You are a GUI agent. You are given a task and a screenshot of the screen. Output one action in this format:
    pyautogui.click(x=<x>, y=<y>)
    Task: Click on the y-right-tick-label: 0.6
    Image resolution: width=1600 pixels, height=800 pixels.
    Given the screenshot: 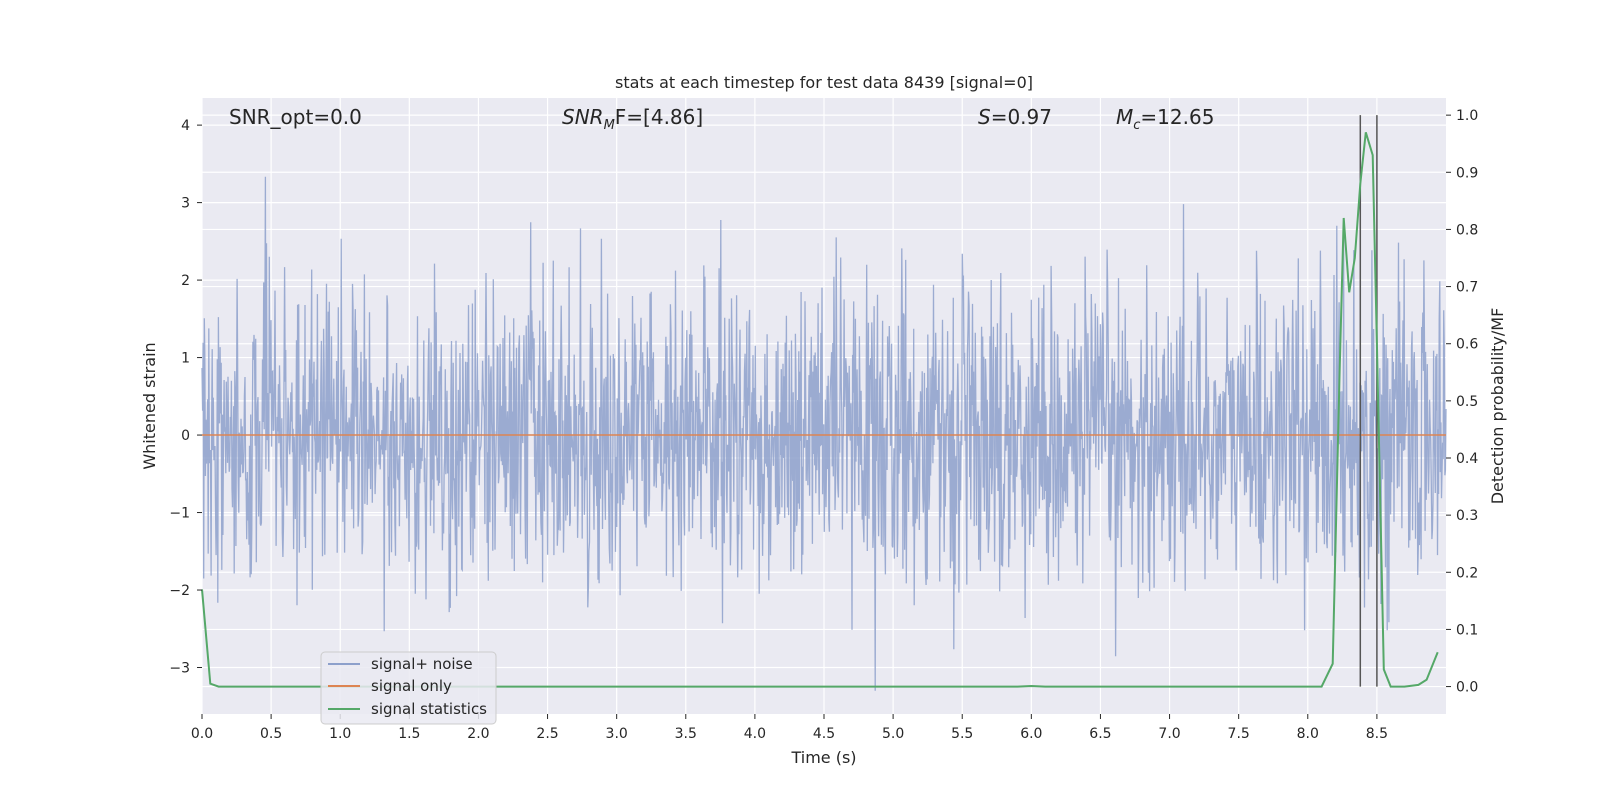 What is the action you would take?
    pyautogui.click(x=1467, y=345)
    